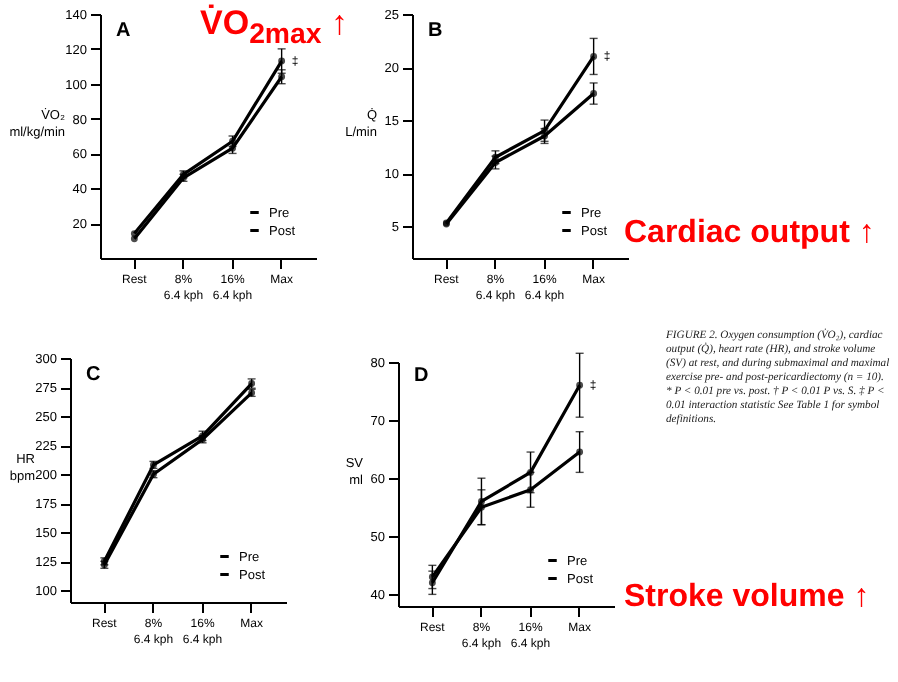 The image size is (898, 682). What do you see at coordinates (421, 375) in the screenshot?
I see `chart-title: D` at bounding box center [421, 375].